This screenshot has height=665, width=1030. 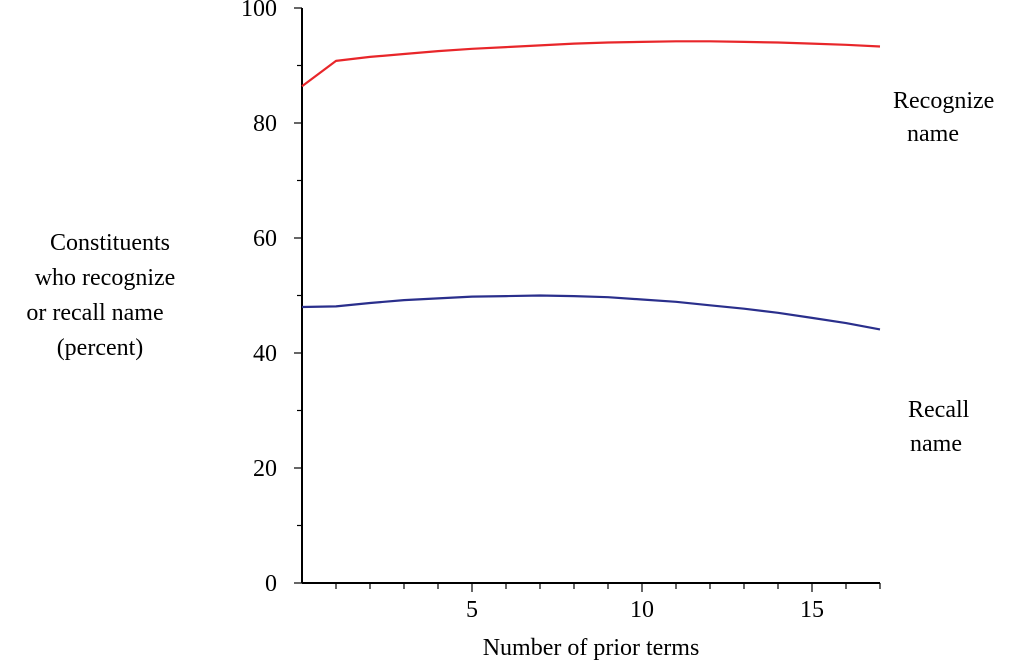 What do you see at coordinates (265, 469) in the screenshot?
I see `y-tick-label: 20` at bounding box center [265, 469].